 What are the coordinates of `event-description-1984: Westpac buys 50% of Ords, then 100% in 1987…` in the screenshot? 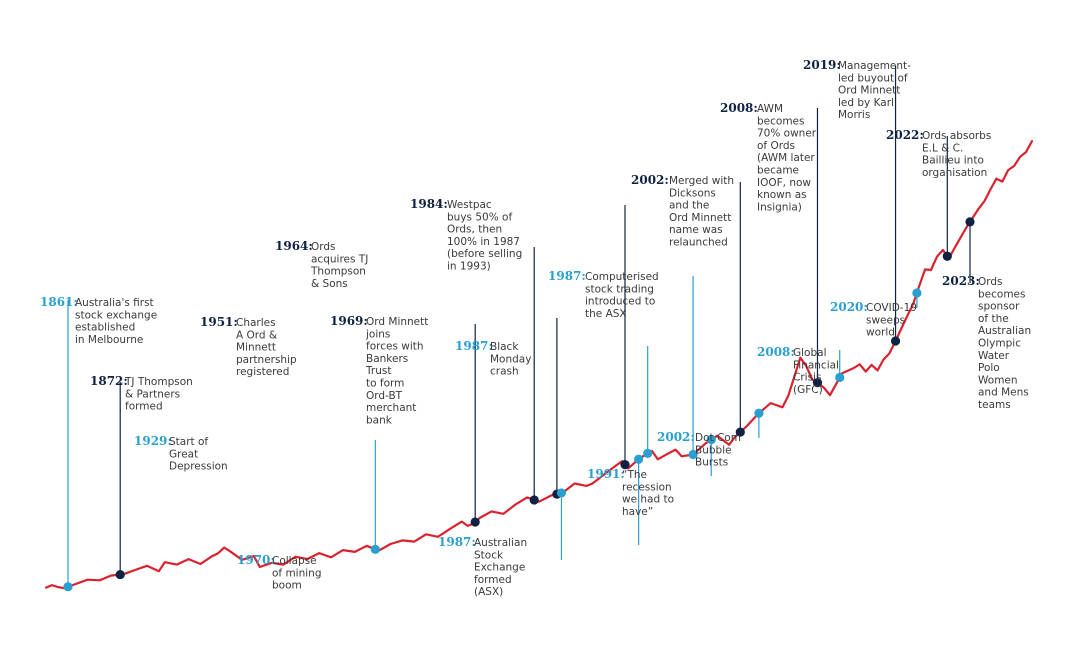 It's located at (484, 236).